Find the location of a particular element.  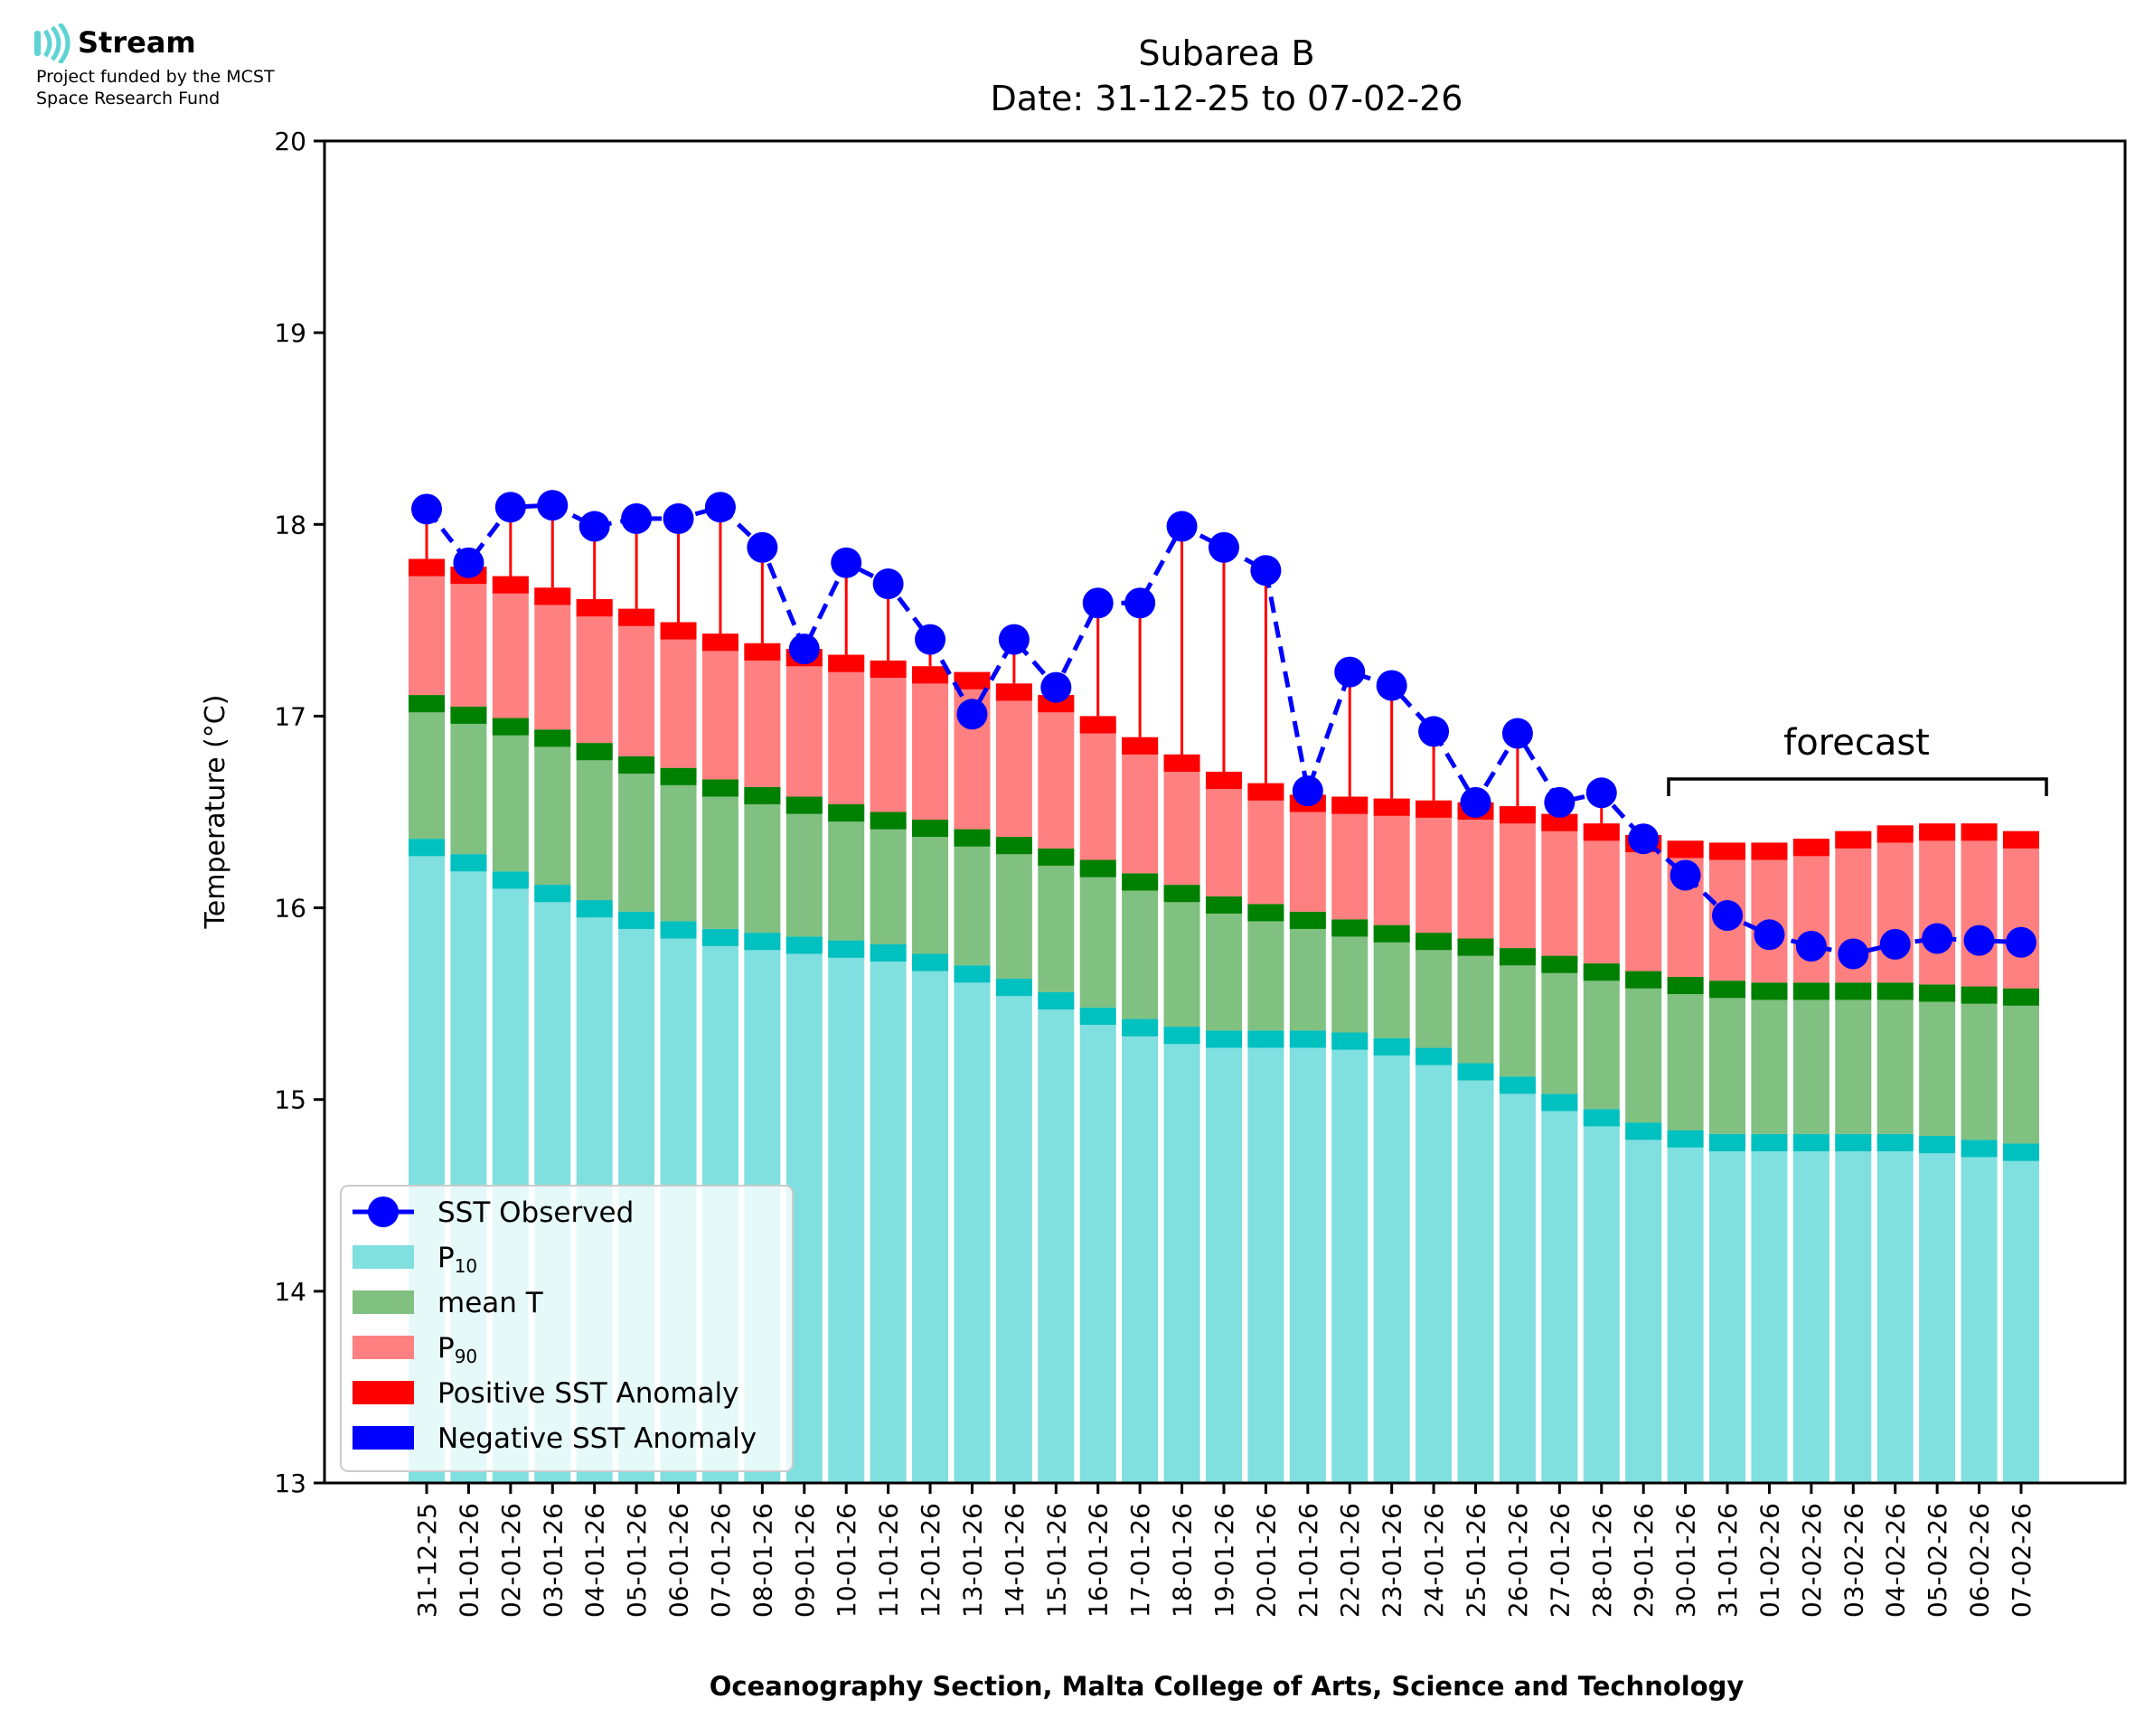

logo-funding-line-2: Space Research Fund is located at coordinates (128, 98).